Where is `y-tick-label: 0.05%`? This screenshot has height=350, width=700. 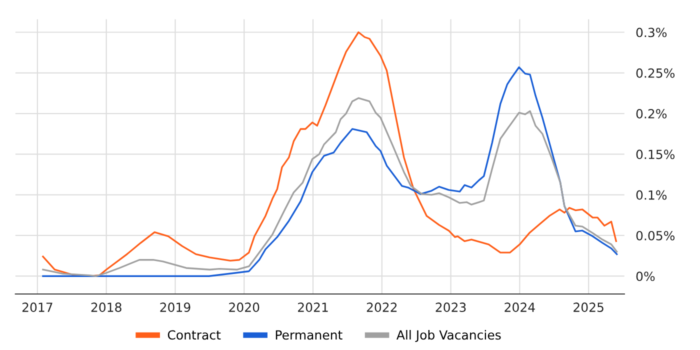 y-tick-label: 0.05% is located at coordinates (655, 235).